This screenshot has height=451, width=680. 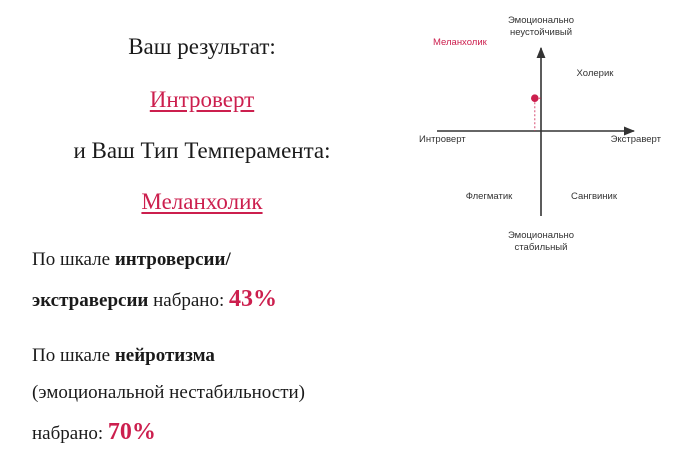 What do you see at coordinates (460, 42) in the screenshot?
I see `quadrant-melancholic-label: Меланхолик` at bounding box center [460, 42].